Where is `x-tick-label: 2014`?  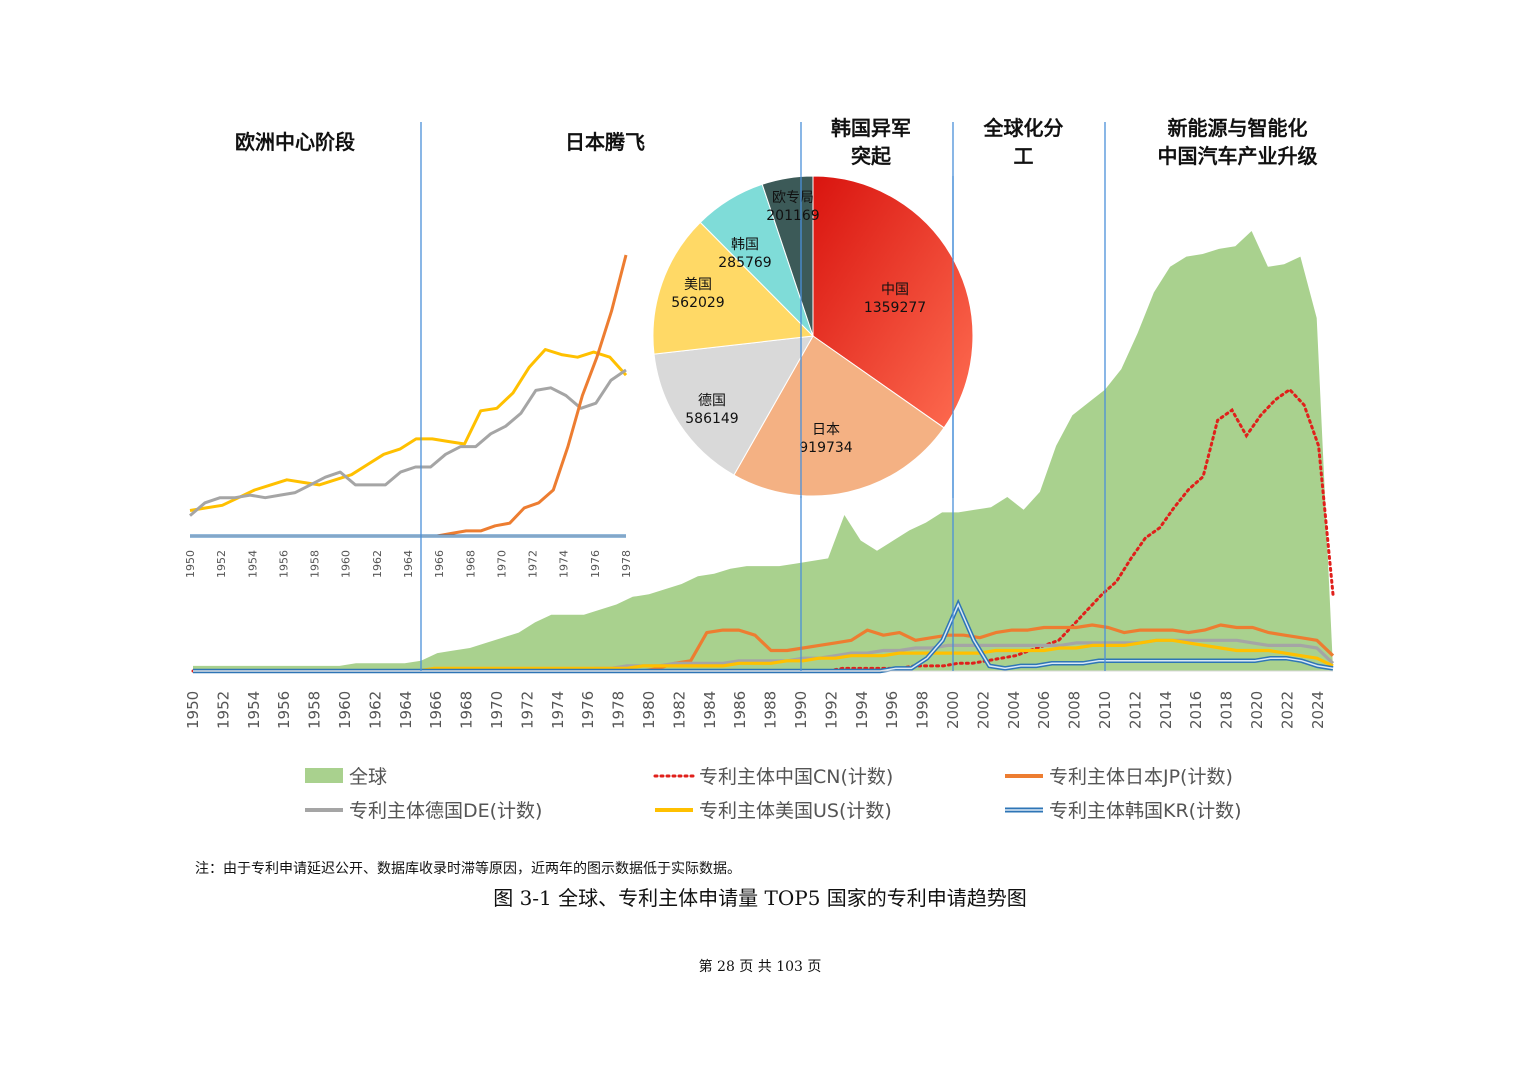
x-tick-label: 2014 is located at coordinates (1166, 710).